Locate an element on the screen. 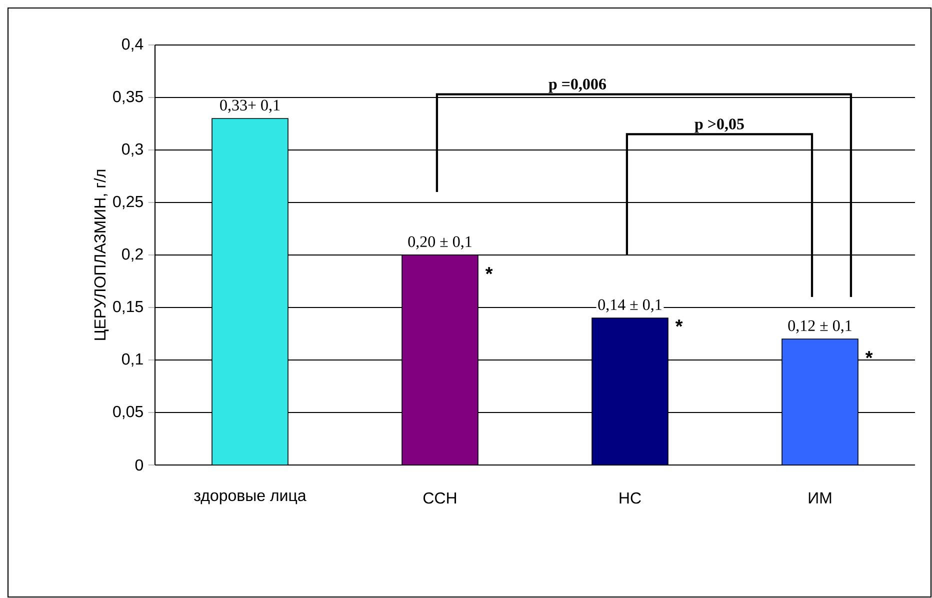 The height and width of the screenshot is (598, 932). x-tick-label: ССН is located at coordinates (439, 498).